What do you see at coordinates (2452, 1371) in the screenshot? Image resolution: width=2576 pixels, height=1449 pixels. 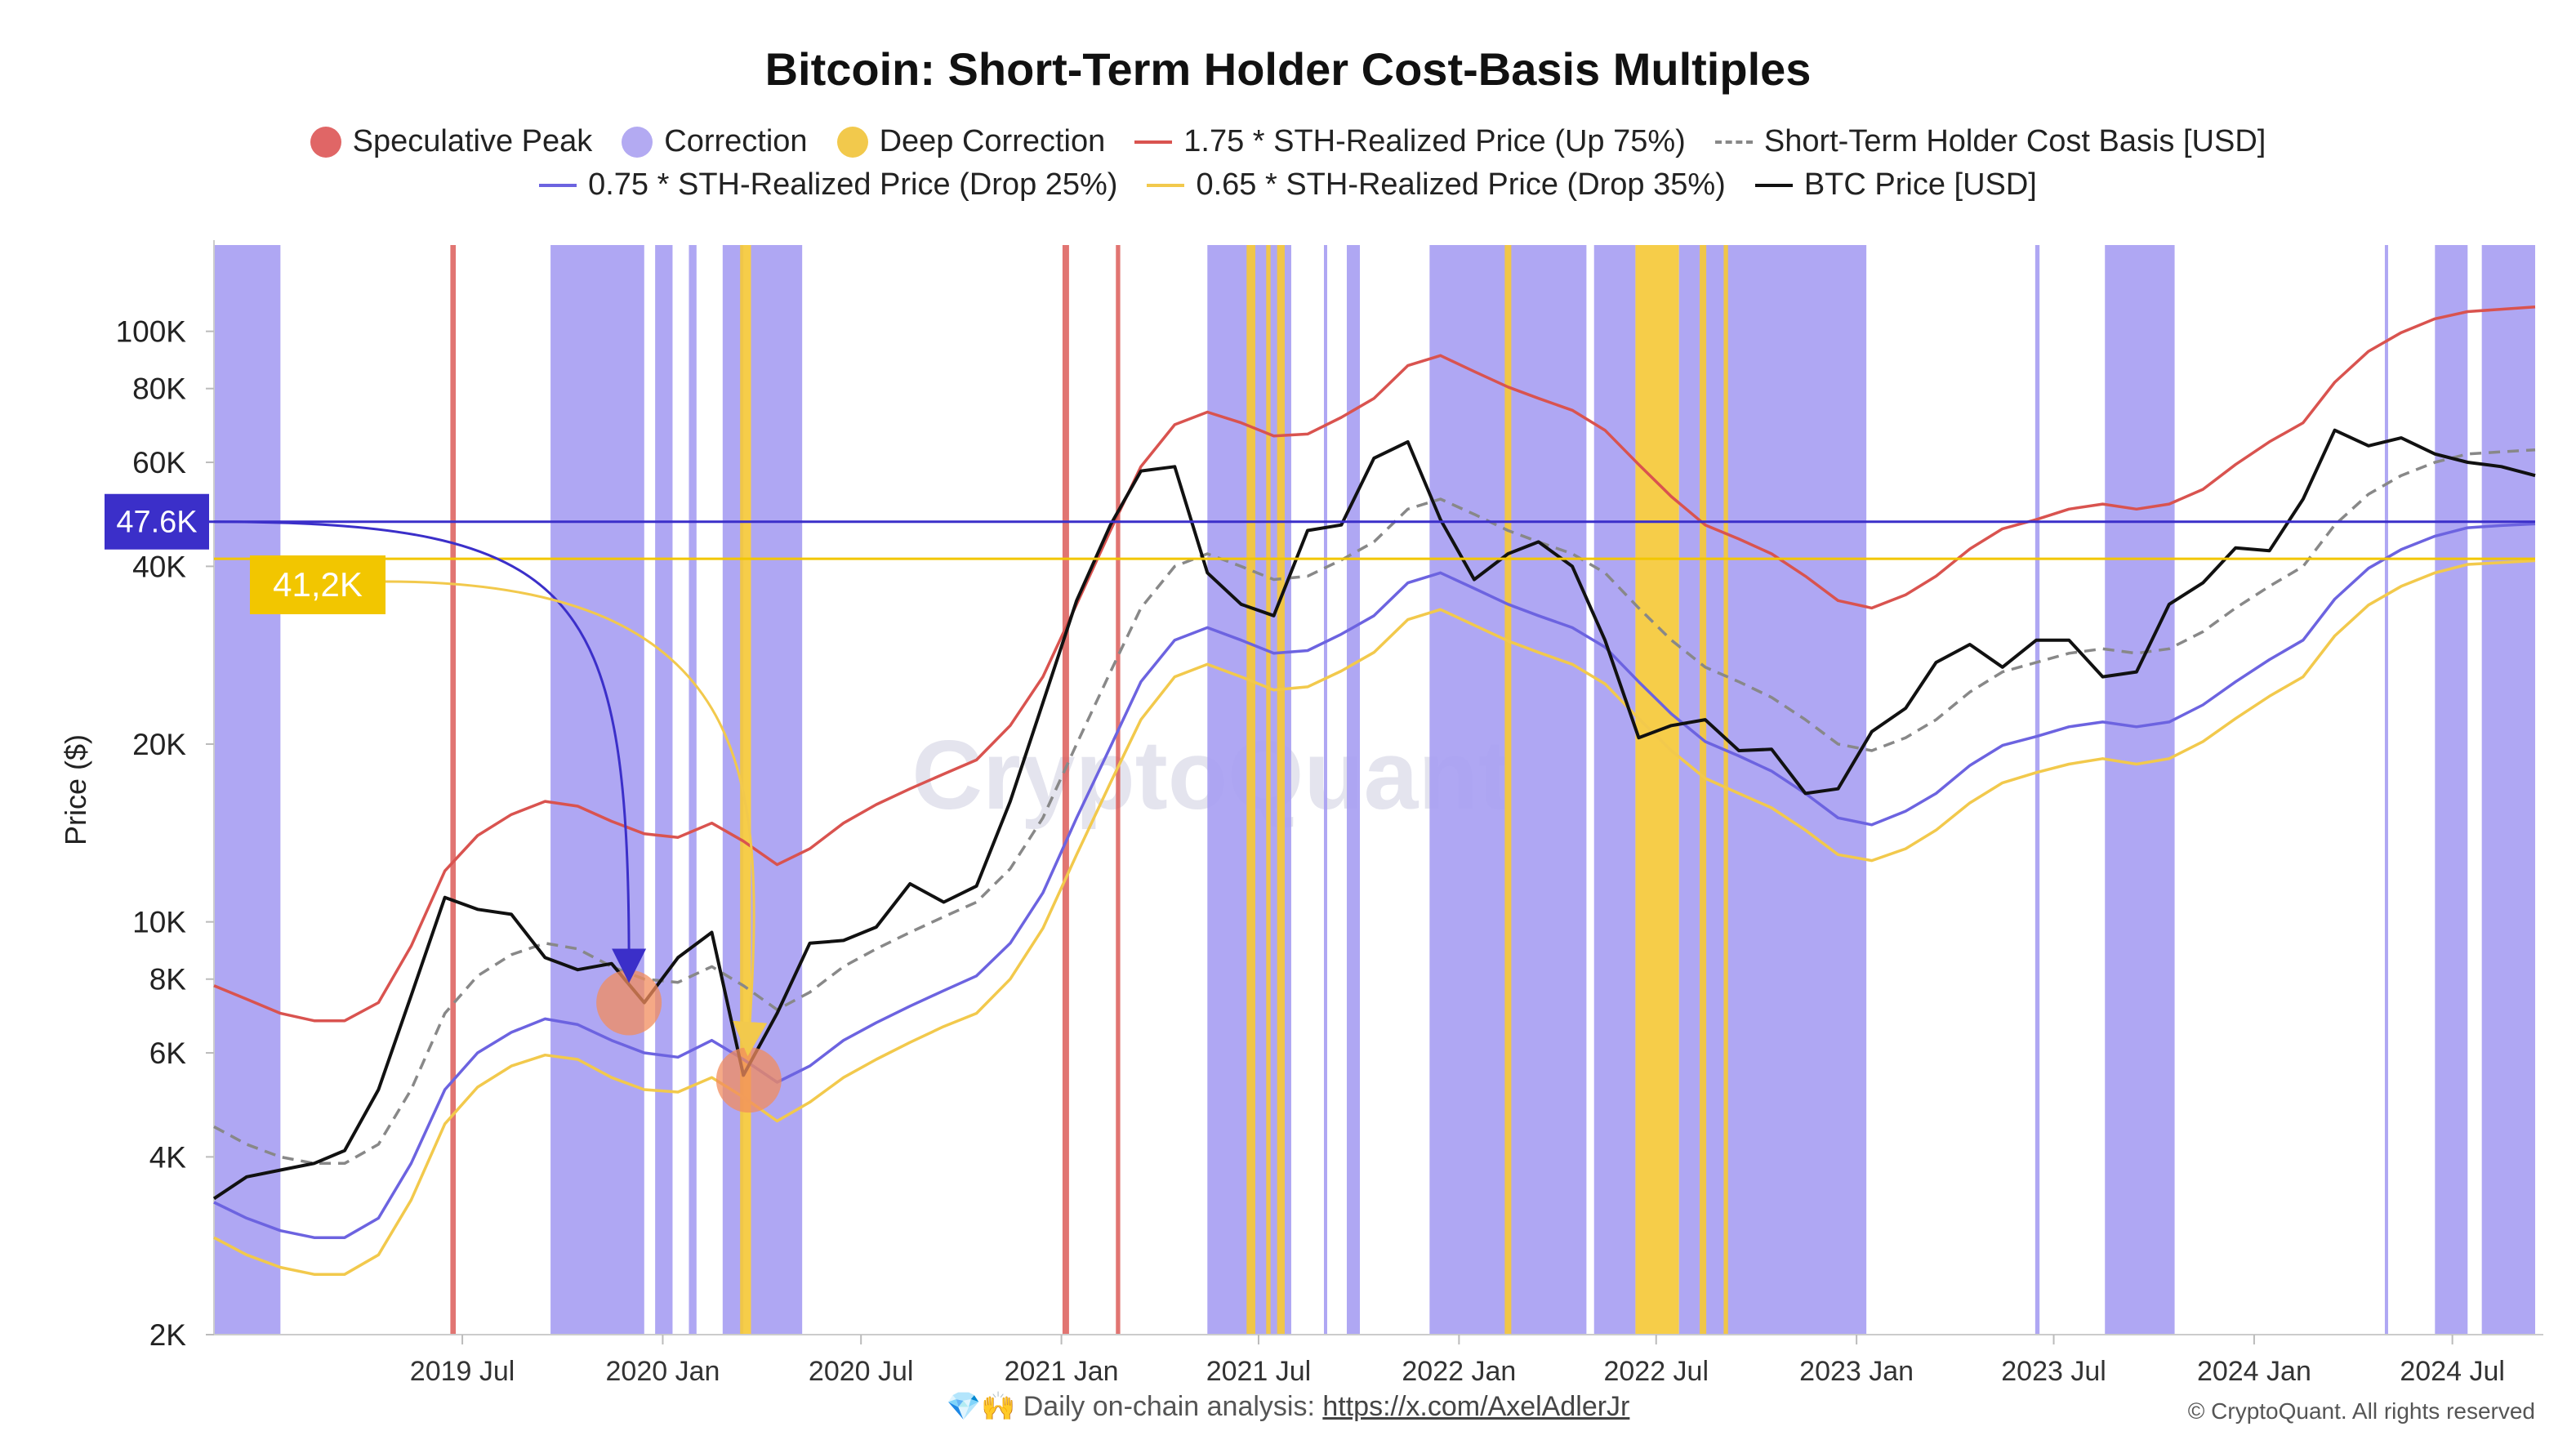 I see `x-tick-label: 2024 Jul` at bounding box center [2452, 1371].